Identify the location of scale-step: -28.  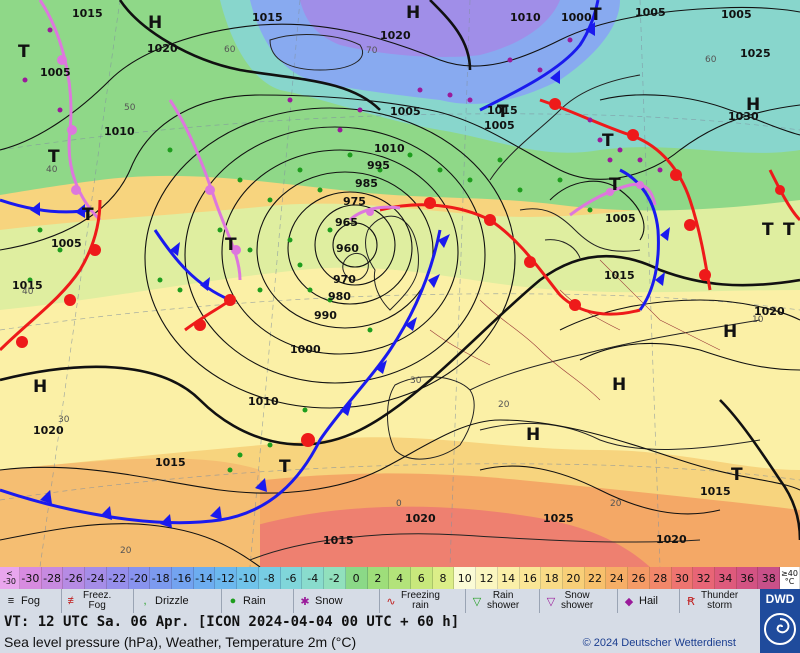
(52, 578).